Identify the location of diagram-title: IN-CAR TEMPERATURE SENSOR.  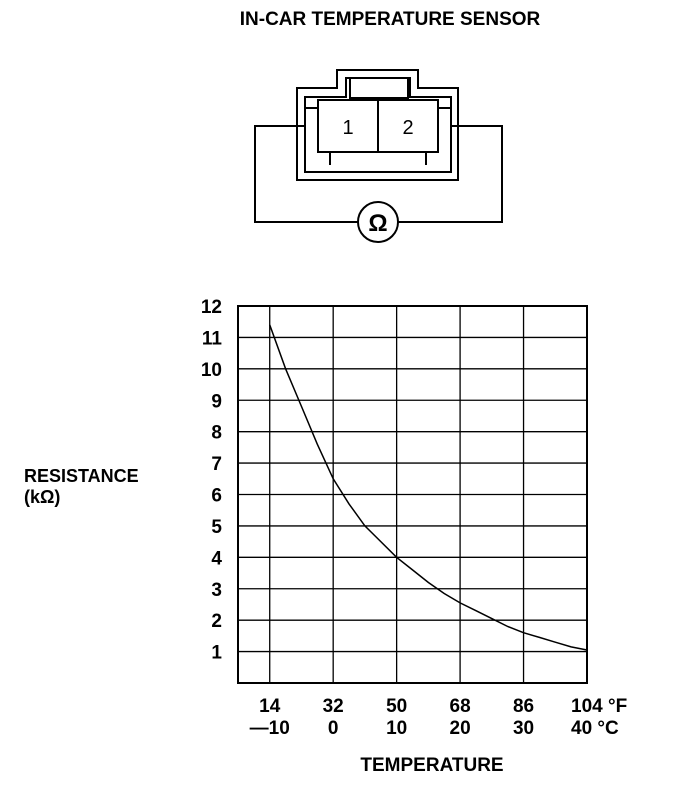
(390, 19).